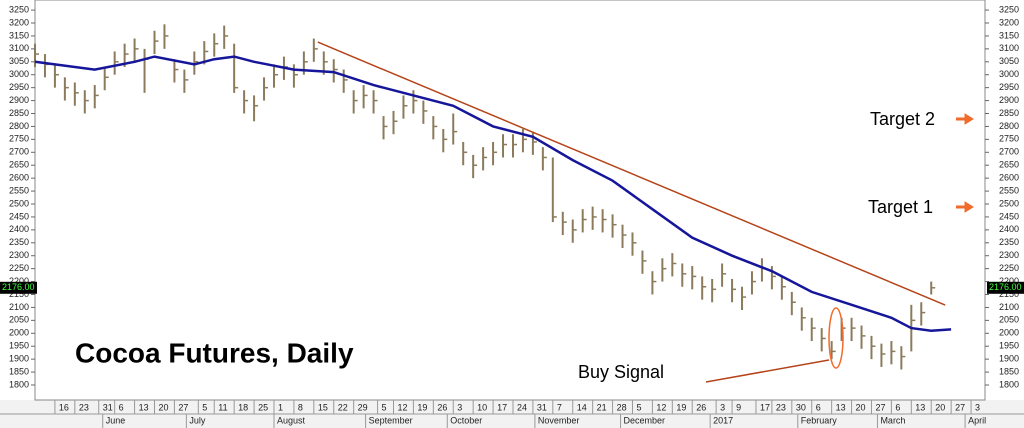 This screenshot has width=1024, height=428. I want to click on month-label: October, so click(466, 420).